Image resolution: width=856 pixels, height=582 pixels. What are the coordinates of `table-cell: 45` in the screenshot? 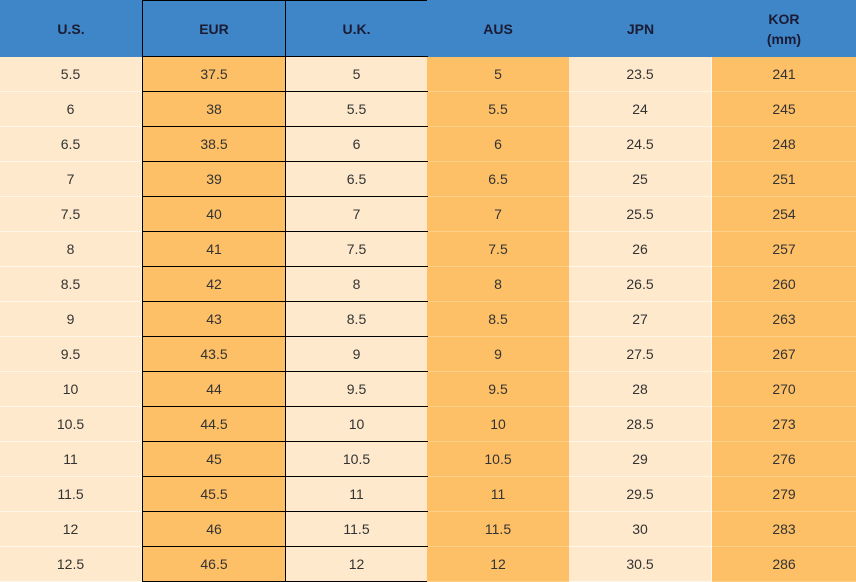 It's located at (214, 459).